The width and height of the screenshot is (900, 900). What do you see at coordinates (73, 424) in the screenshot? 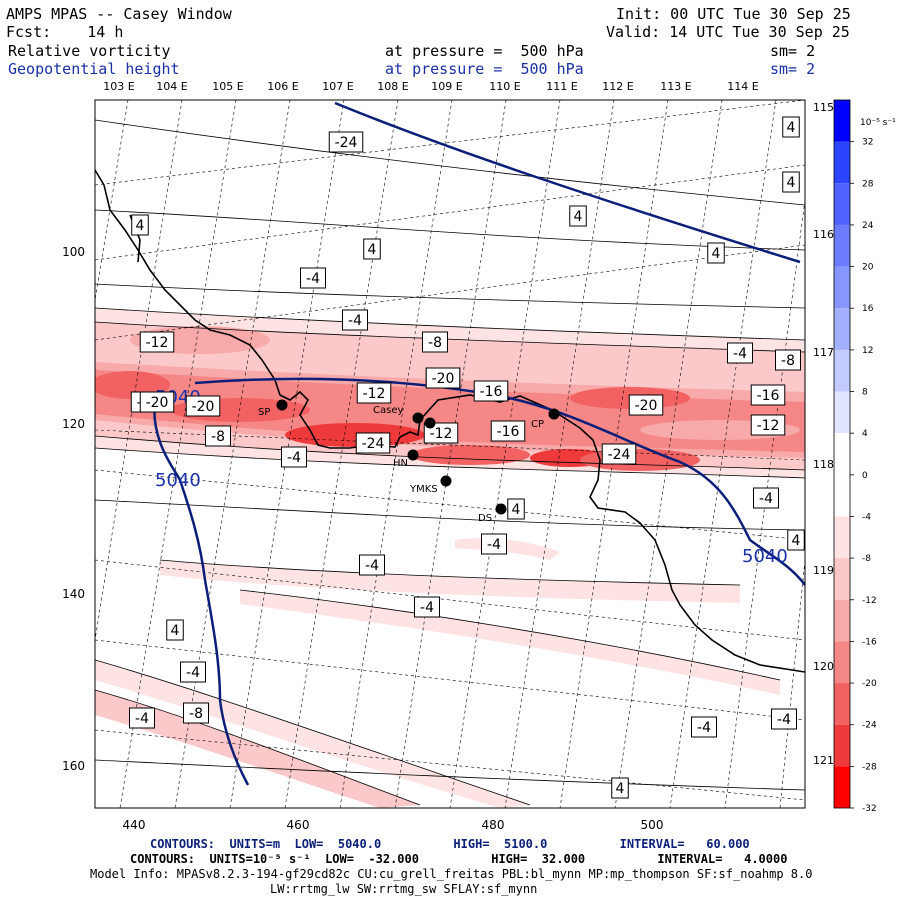
I see `y-tick-label: 120` at bounding box center [73, 424].